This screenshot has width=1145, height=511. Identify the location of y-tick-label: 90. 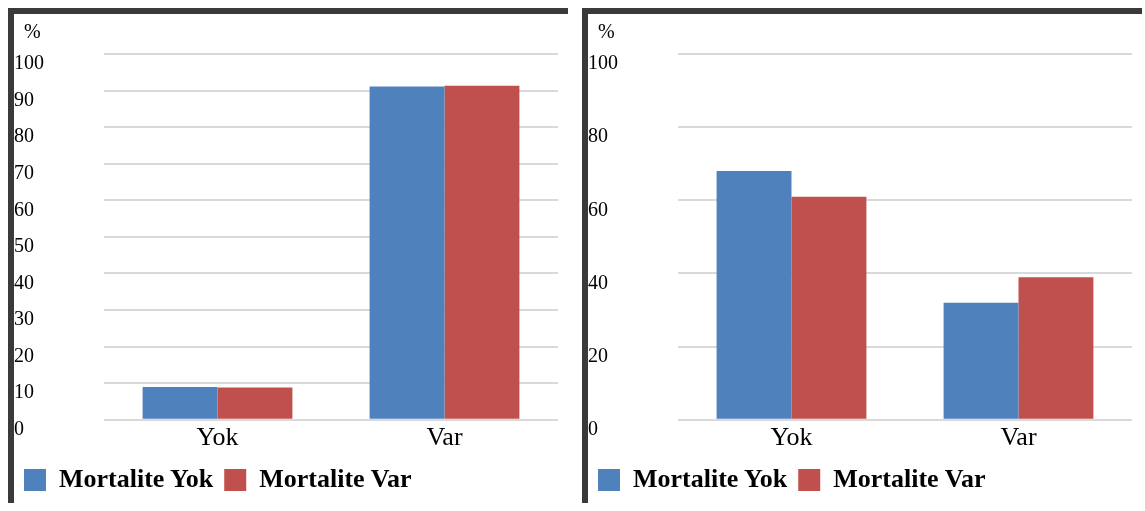
(24, 98).